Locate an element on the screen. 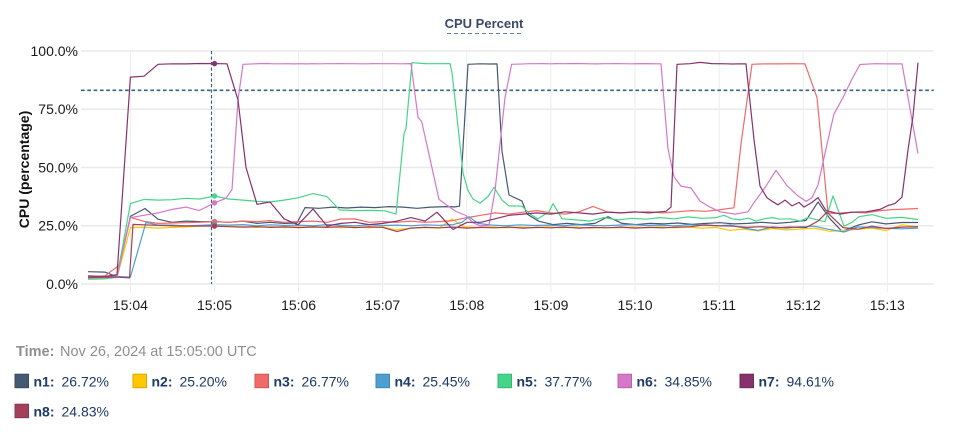 This screenshot has width=968, height=446. svg-text: 26.72% is located at coordinates (85, 382).